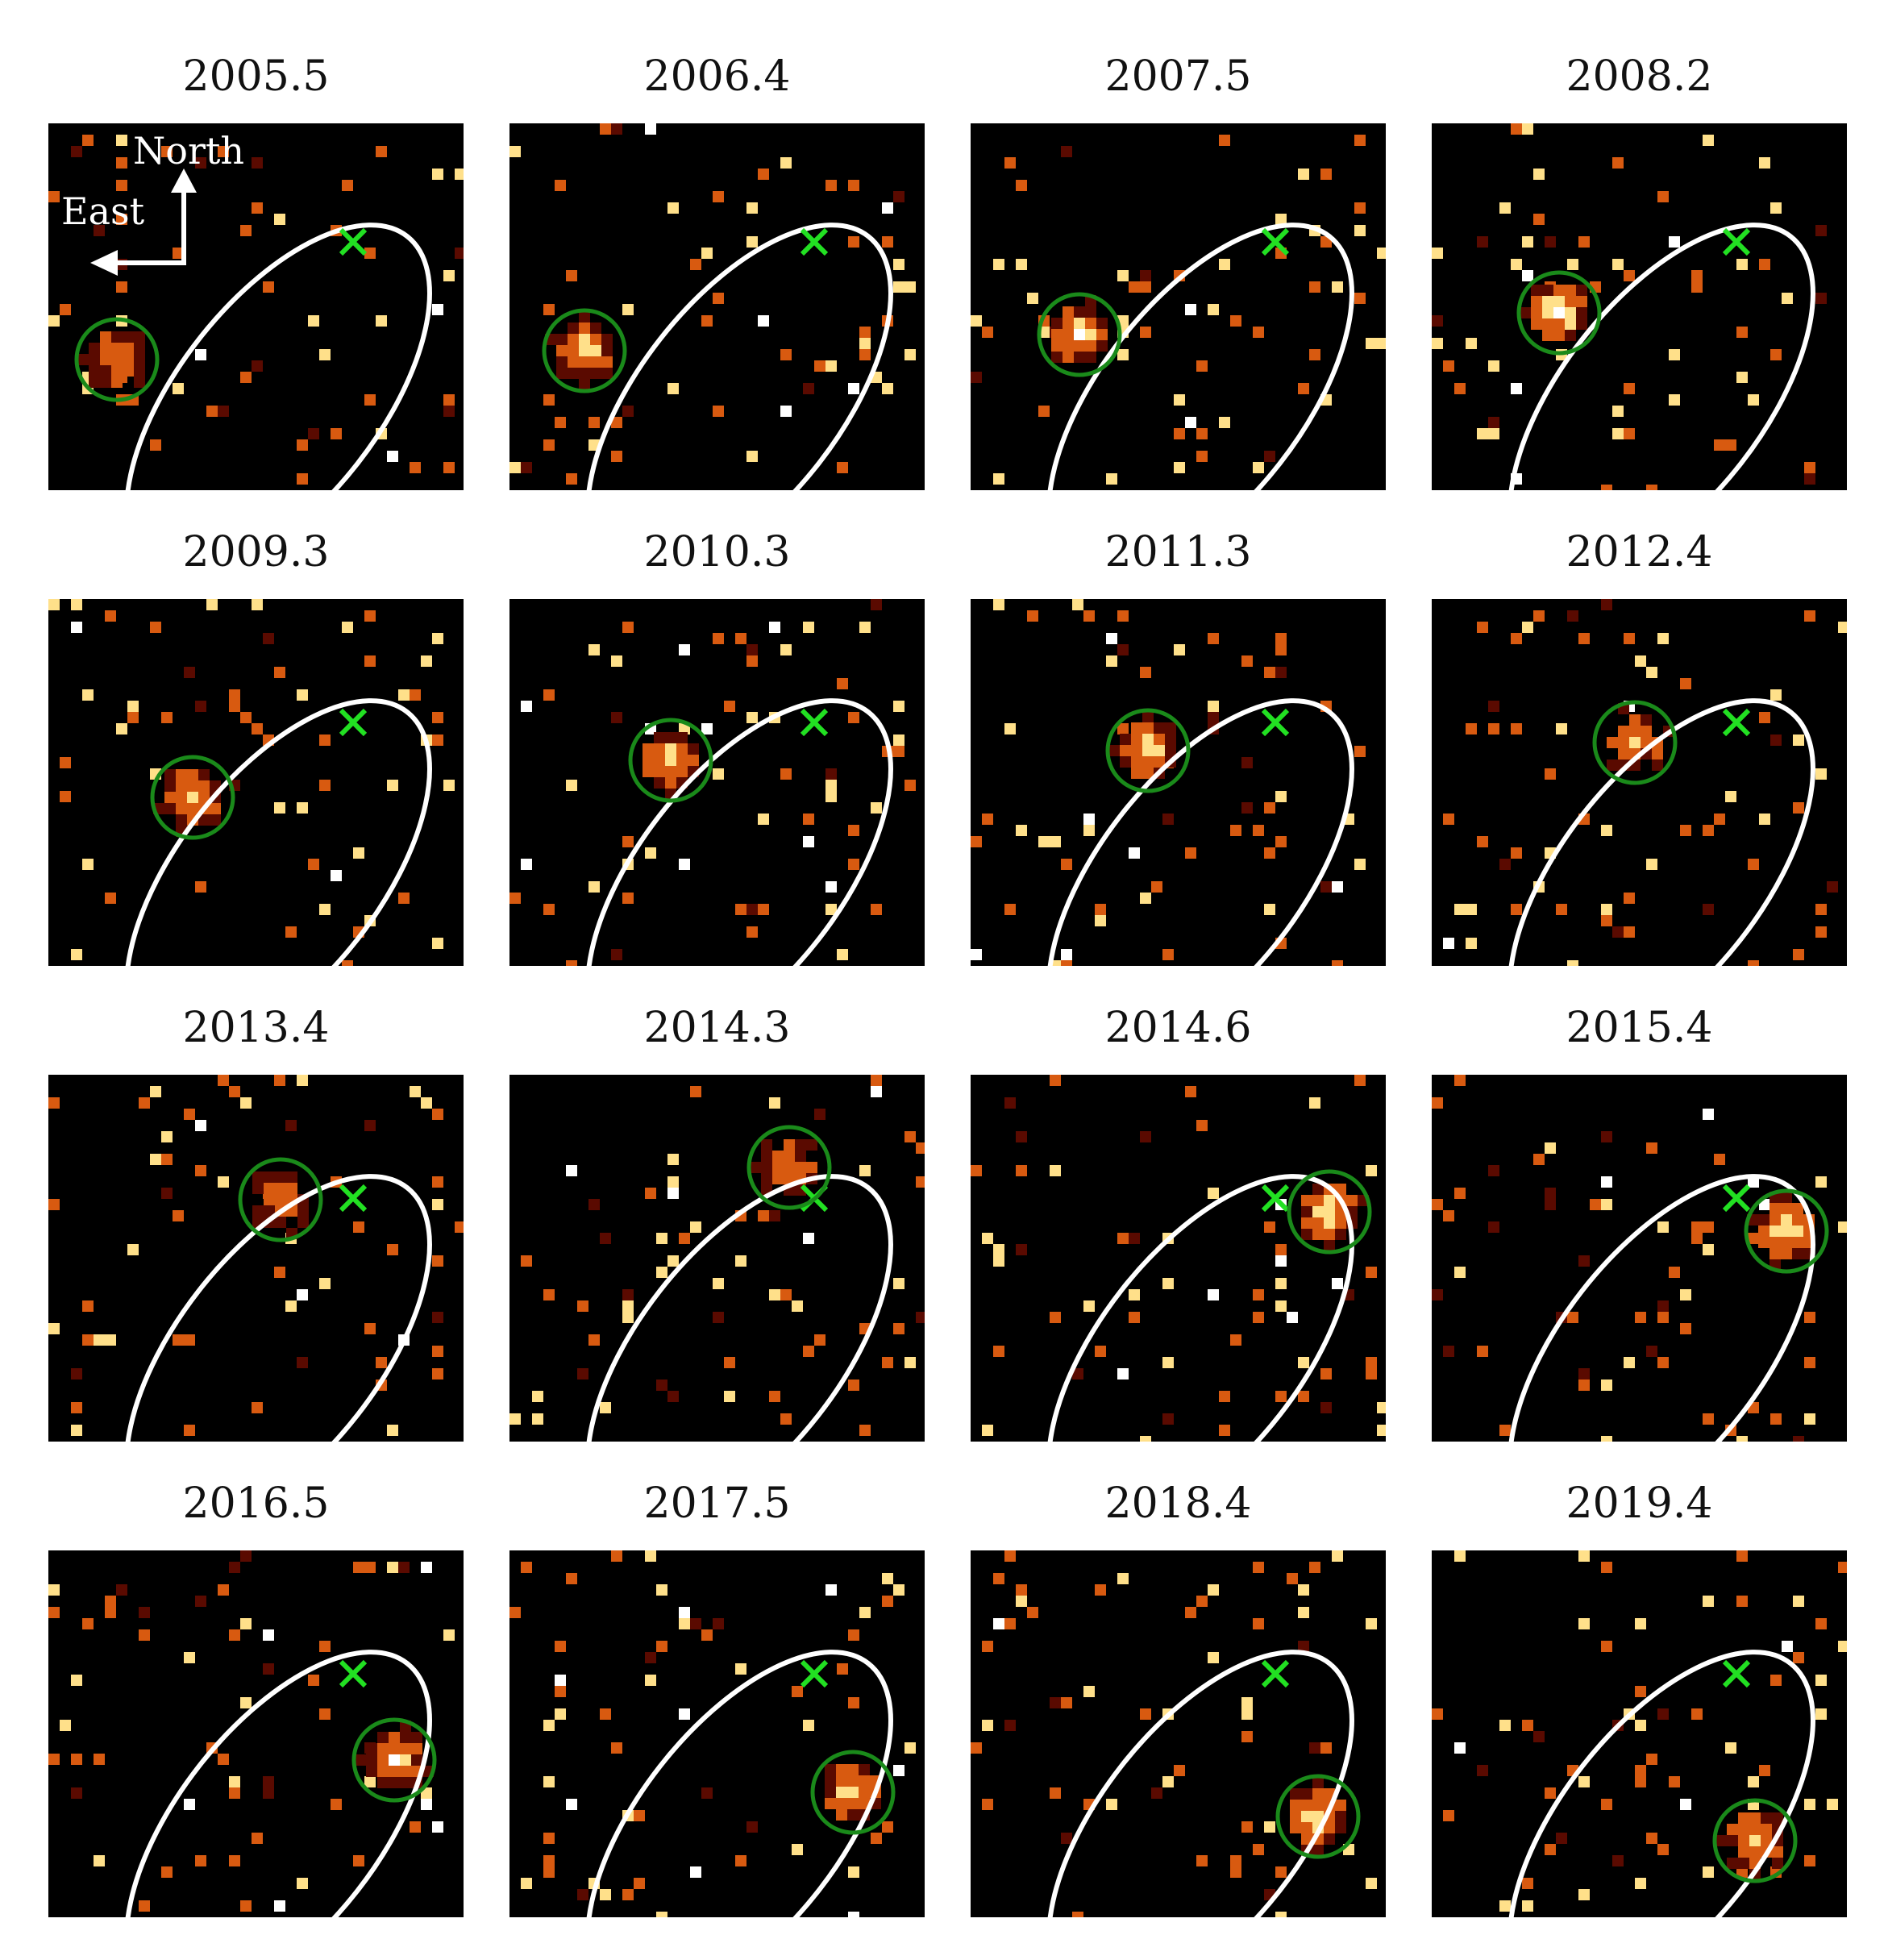 This screenshot has height=1960, width=1888. What do you see at coordinates (256, 782) in the screenshot?
I see `image-background` at bounding box center [256, 782].